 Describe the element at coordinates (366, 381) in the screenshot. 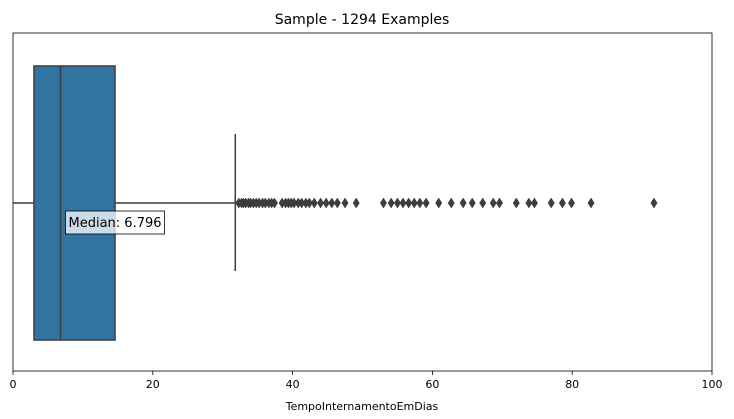

I see `x-axis-ticks: 0 20 40 60 80 100` at that location.